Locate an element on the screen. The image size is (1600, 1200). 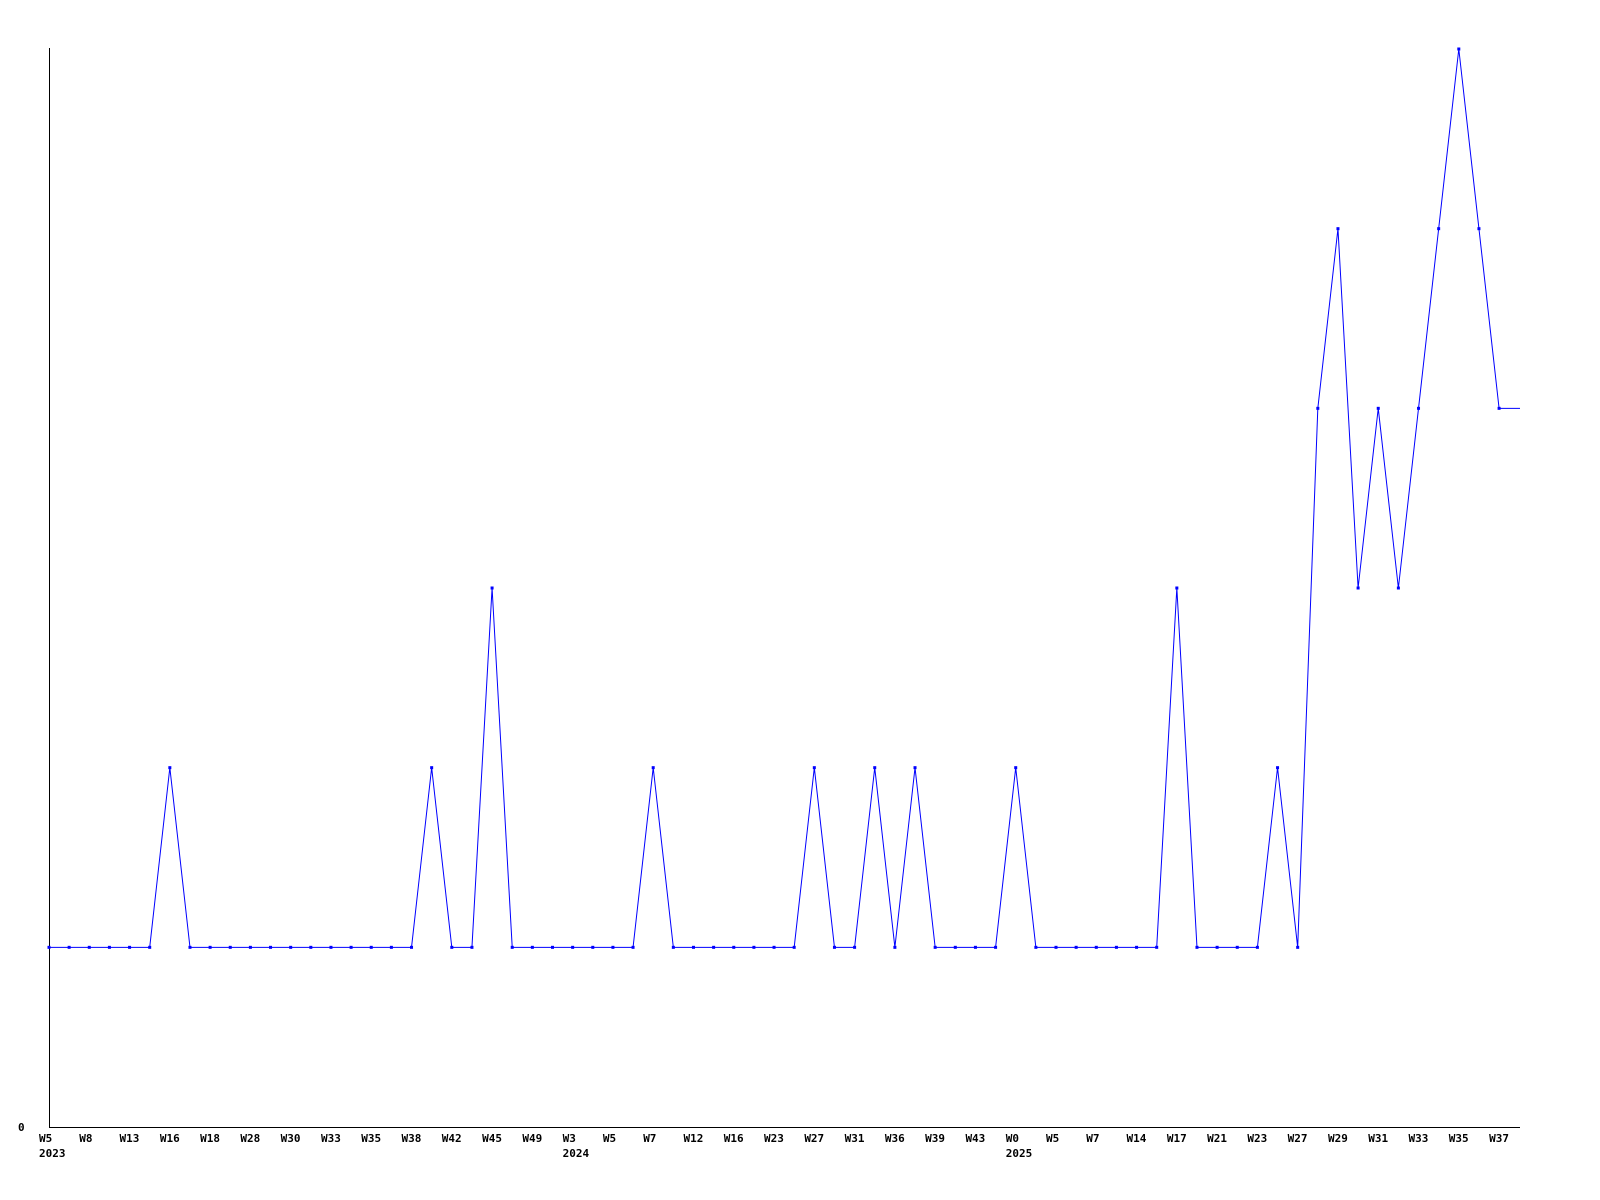
x-tick-label: W29 is located at coordinates (1338, 1138).